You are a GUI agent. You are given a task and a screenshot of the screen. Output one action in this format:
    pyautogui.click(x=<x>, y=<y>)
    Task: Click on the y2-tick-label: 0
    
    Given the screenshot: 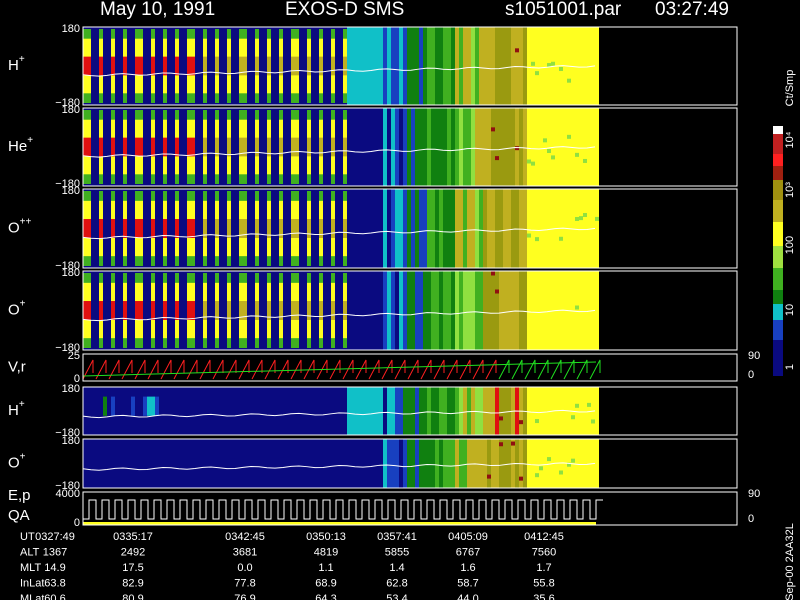 What is the action you would take?
    pyautogui.click(x=751, y=375)
    